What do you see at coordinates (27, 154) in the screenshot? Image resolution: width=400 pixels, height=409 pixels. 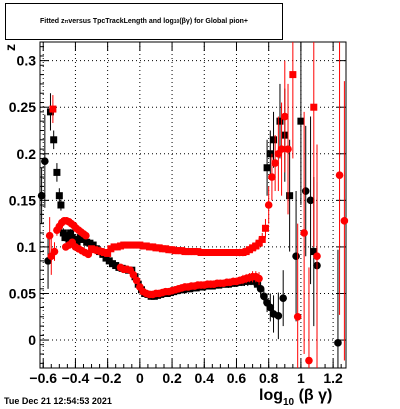 I see `y-tick-label: 0.2` at bounding box center [27, 154].